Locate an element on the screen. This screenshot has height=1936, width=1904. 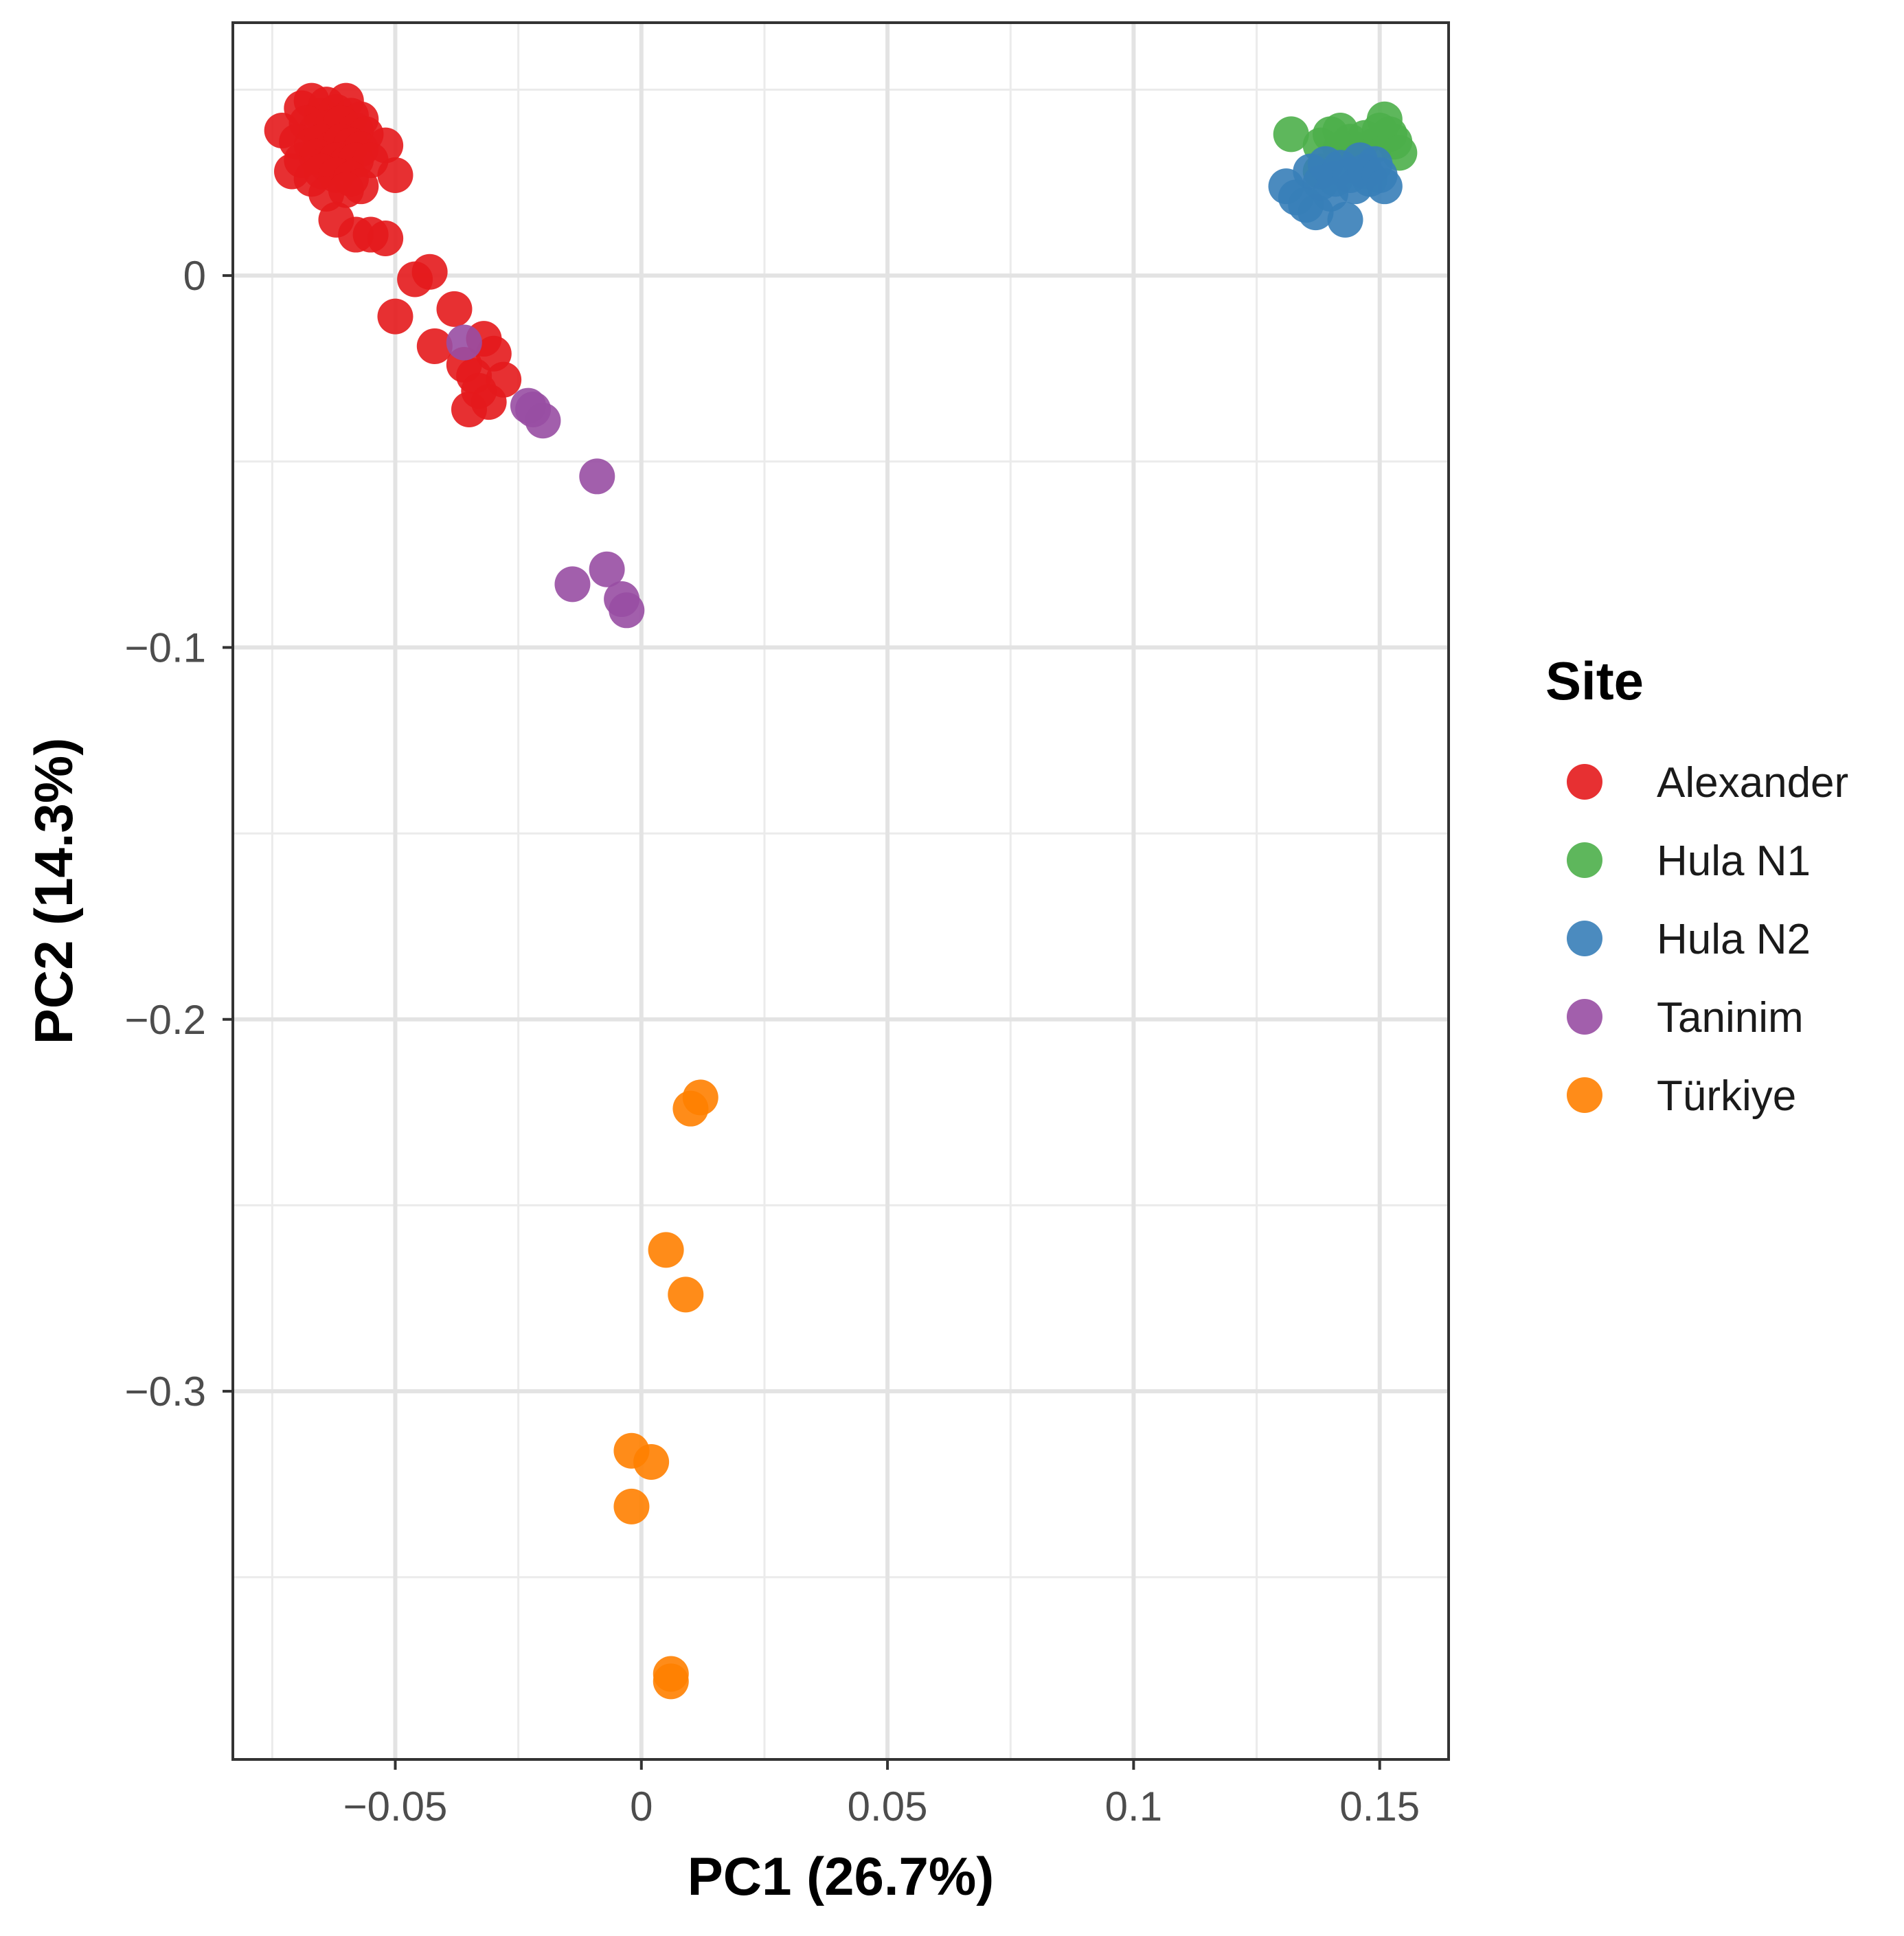
x-tick-label: 0.15 is located at coordinates (1379, 1807).